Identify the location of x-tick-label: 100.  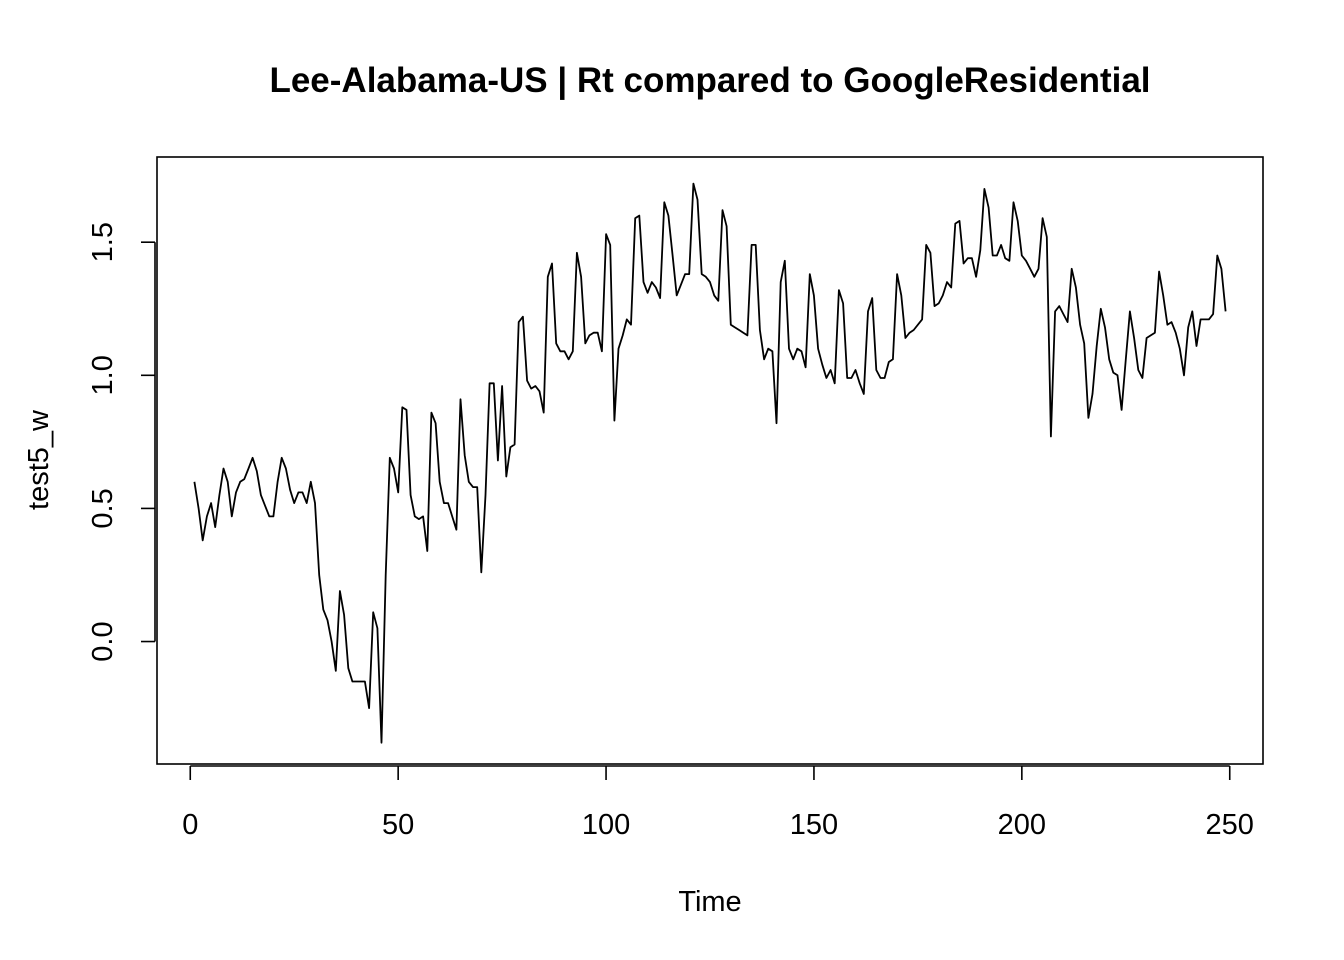
(606, 825).